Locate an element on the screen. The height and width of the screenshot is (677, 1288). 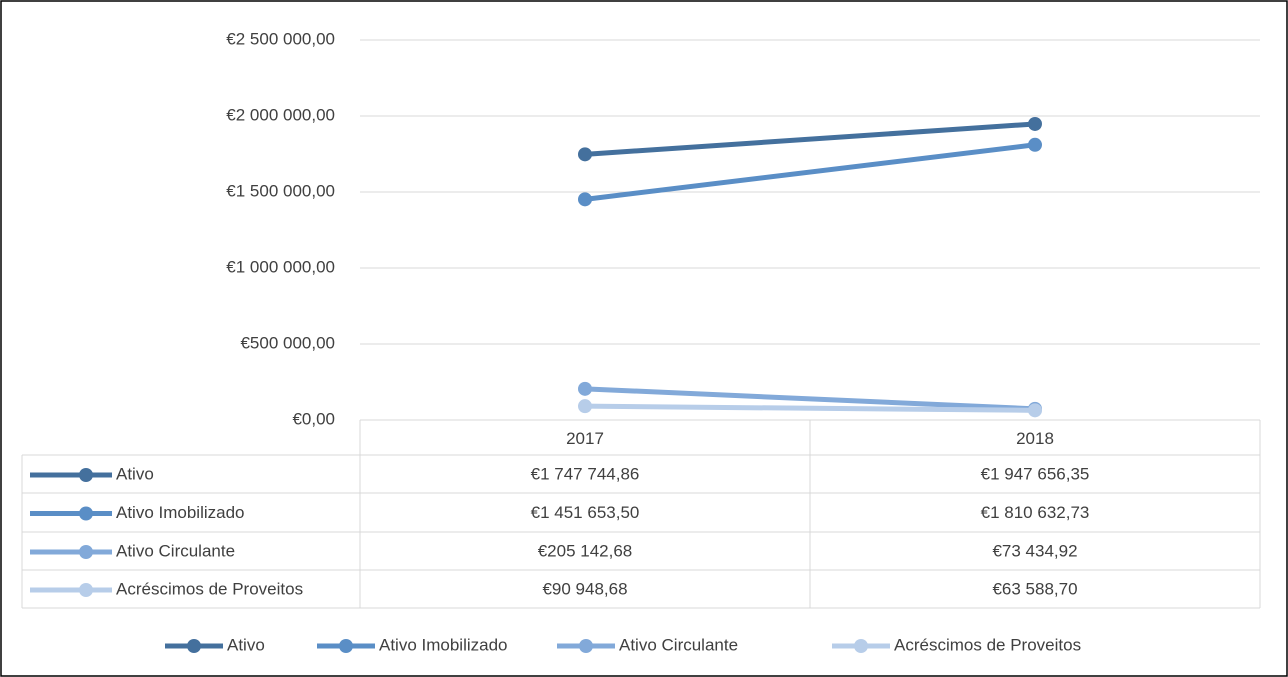
table-value: €90 948,68 is located at coordinates (584, 588).